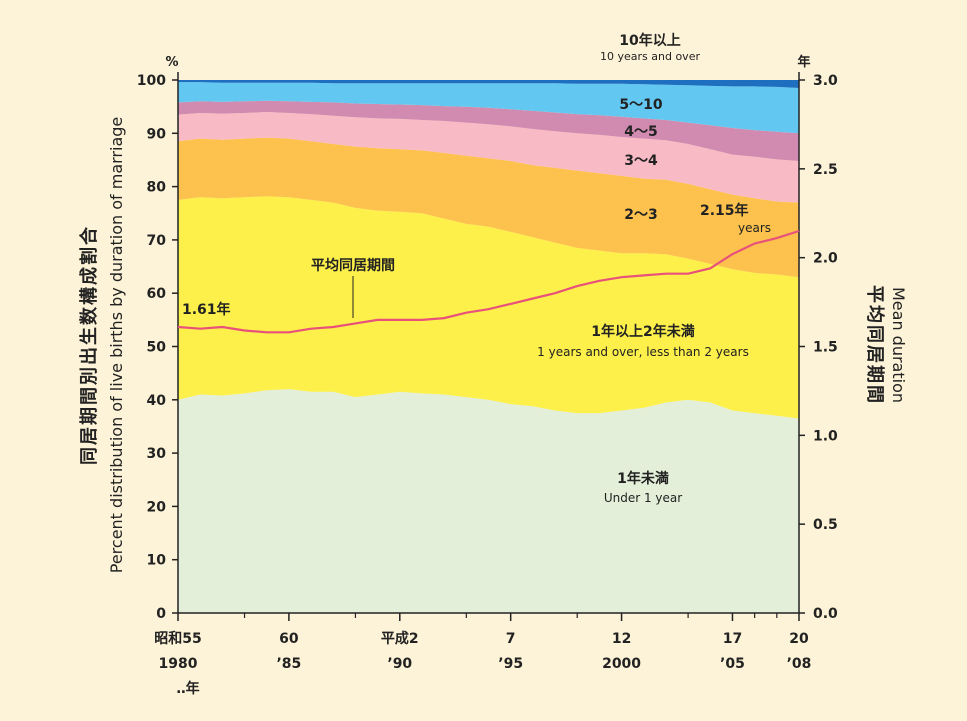  I want to click on x-tick-label-top: 12, so click(621, 639).